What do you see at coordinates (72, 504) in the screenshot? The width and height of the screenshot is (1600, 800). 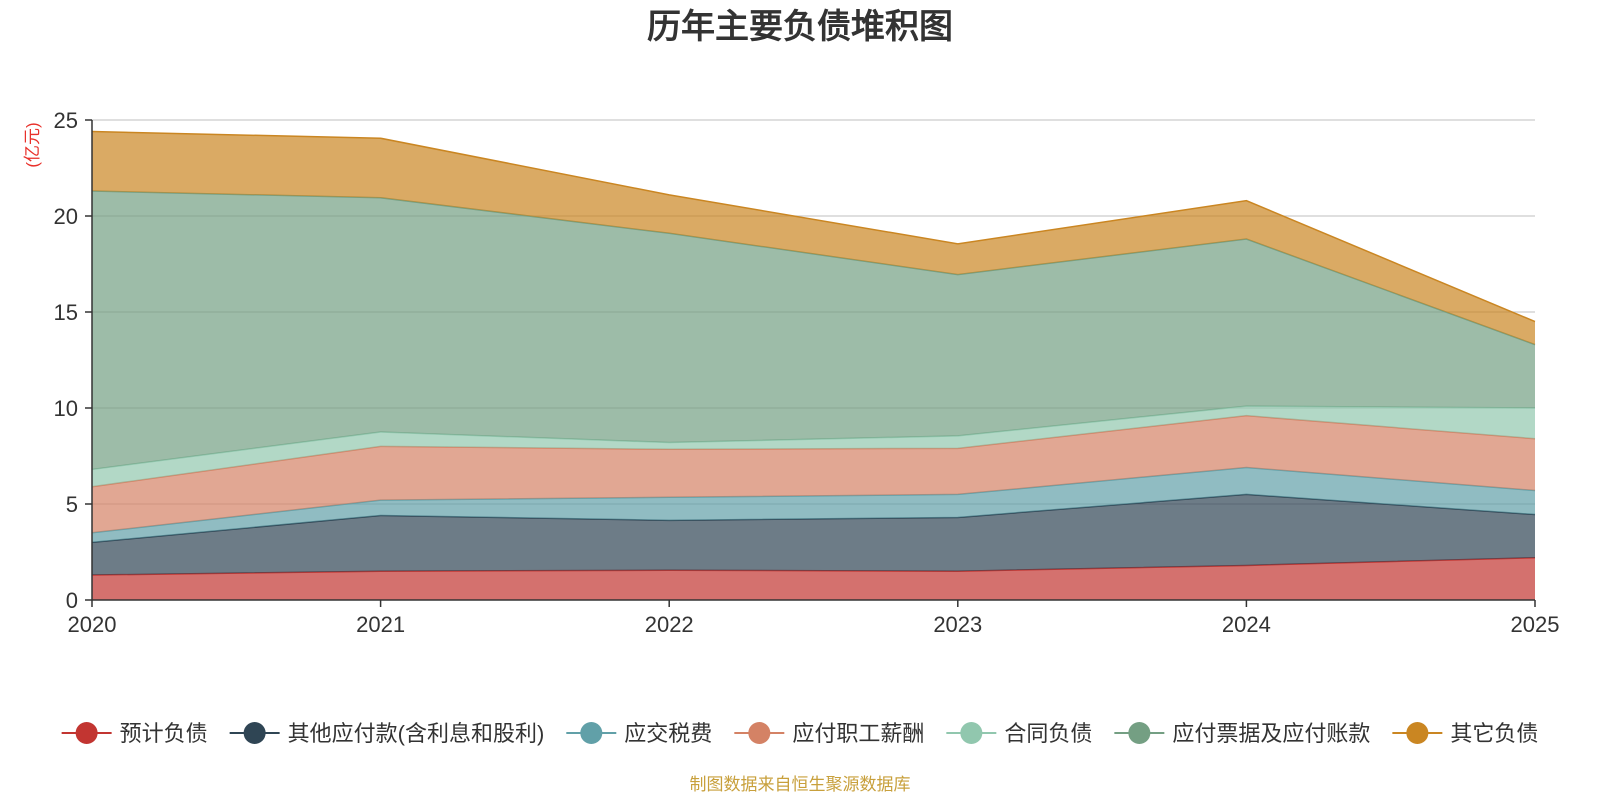 I see `y-tick-label-5: 5` at bounding box center [72, 504].